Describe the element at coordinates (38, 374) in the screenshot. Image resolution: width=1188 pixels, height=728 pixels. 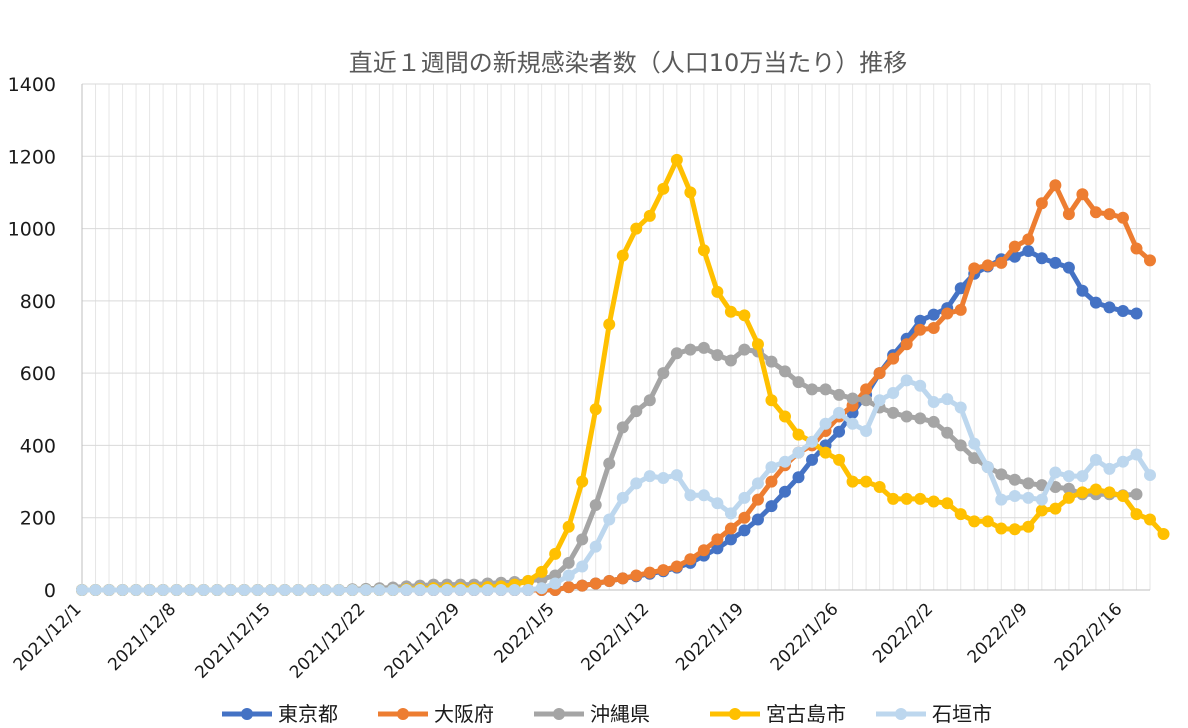
I see `y-tick-label: 600` at that location.